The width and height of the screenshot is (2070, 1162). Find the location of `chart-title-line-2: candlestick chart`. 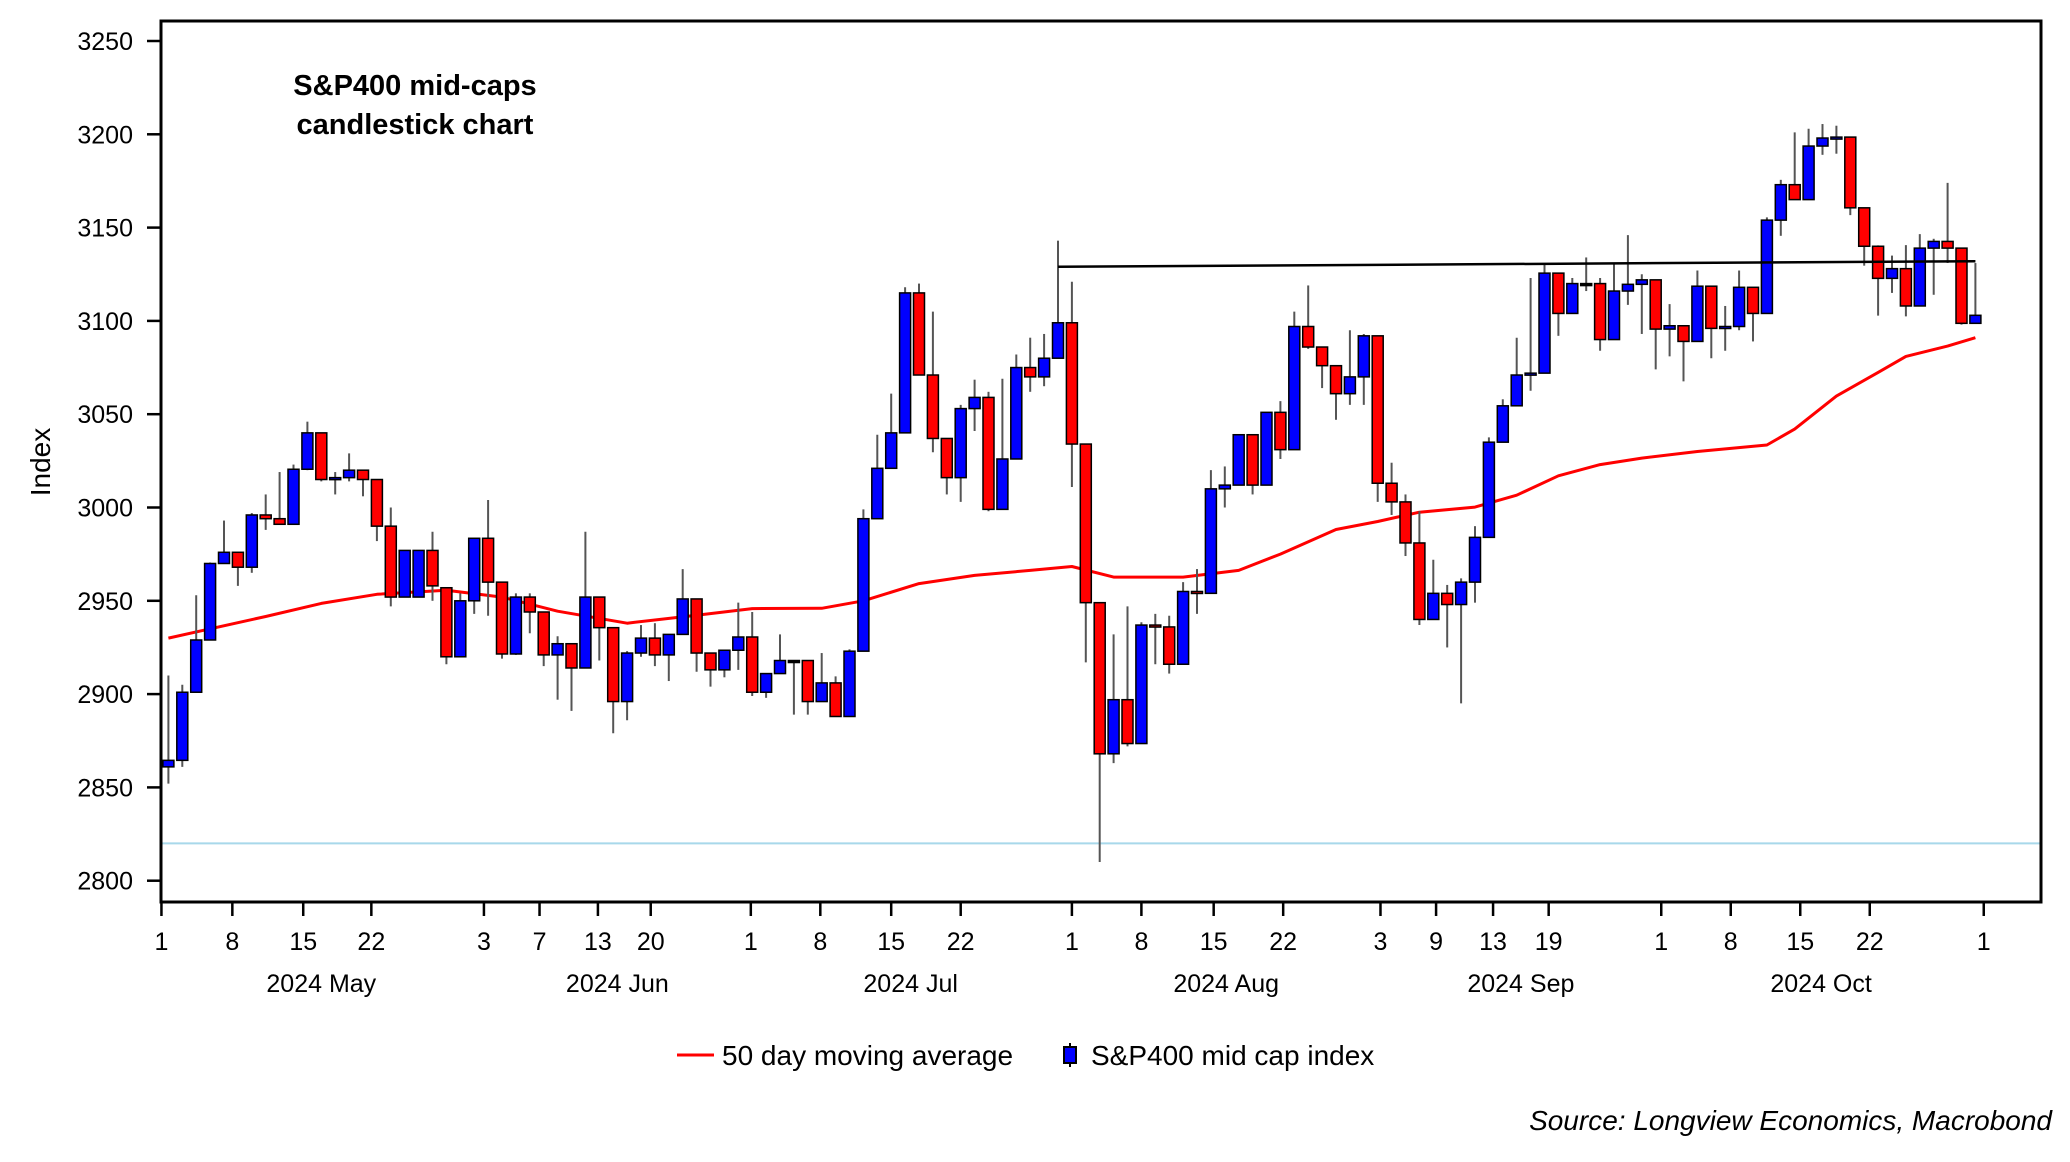

chart-title-line-2: candlestick chart is located at coordinates (415, 125).